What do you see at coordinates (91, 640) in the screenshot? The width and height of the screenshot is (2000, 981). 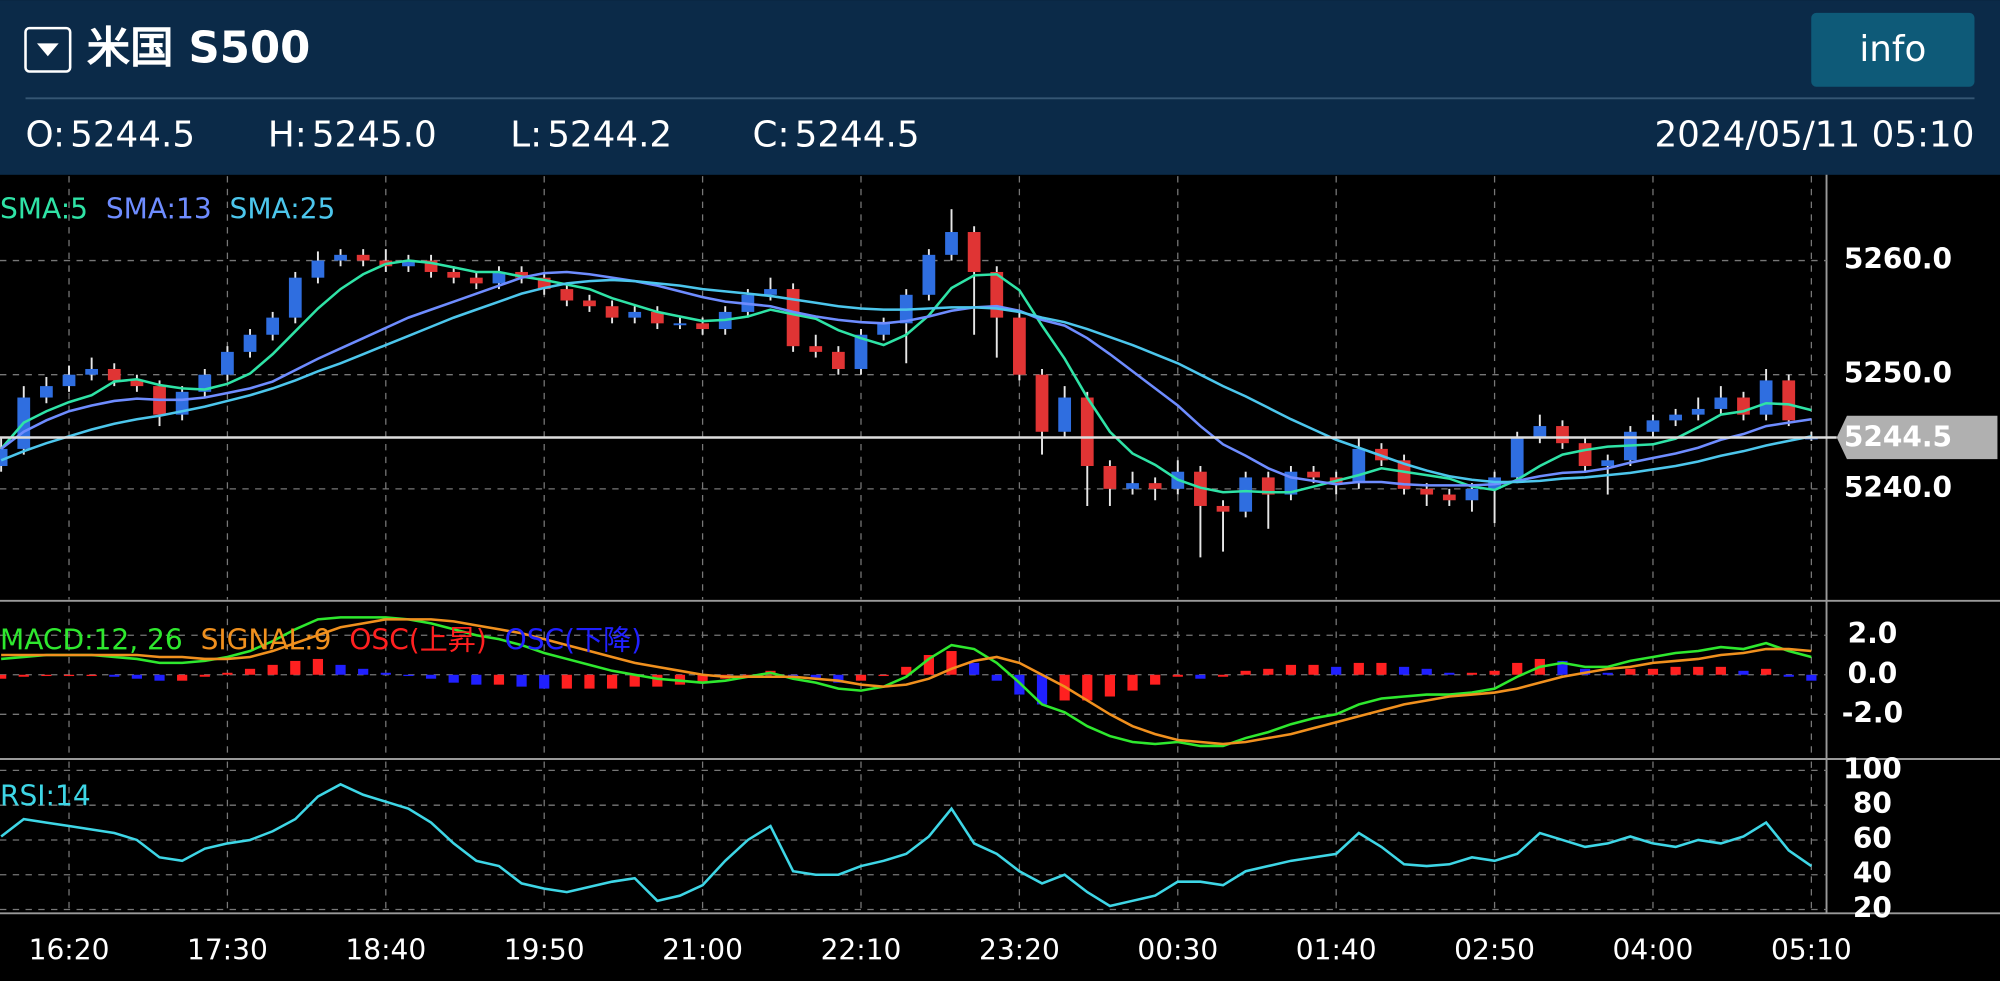 I see `legend-entry: MACD:12, 26` at bounding box center [91, 640].